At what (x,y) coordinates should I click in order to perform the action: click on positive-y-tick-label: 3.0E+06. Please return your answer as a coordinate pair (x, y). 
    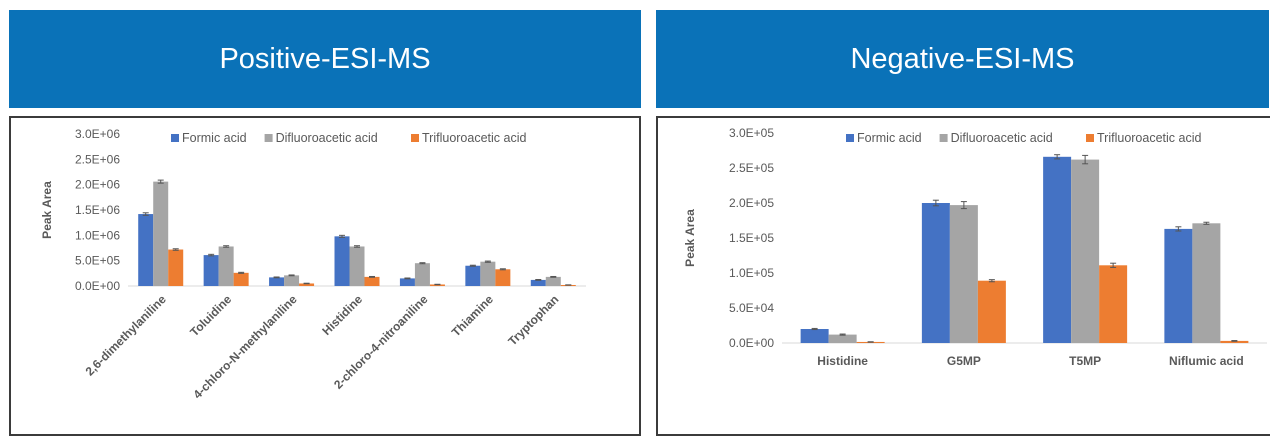
    Looking at the image, I should click on (97, 134).